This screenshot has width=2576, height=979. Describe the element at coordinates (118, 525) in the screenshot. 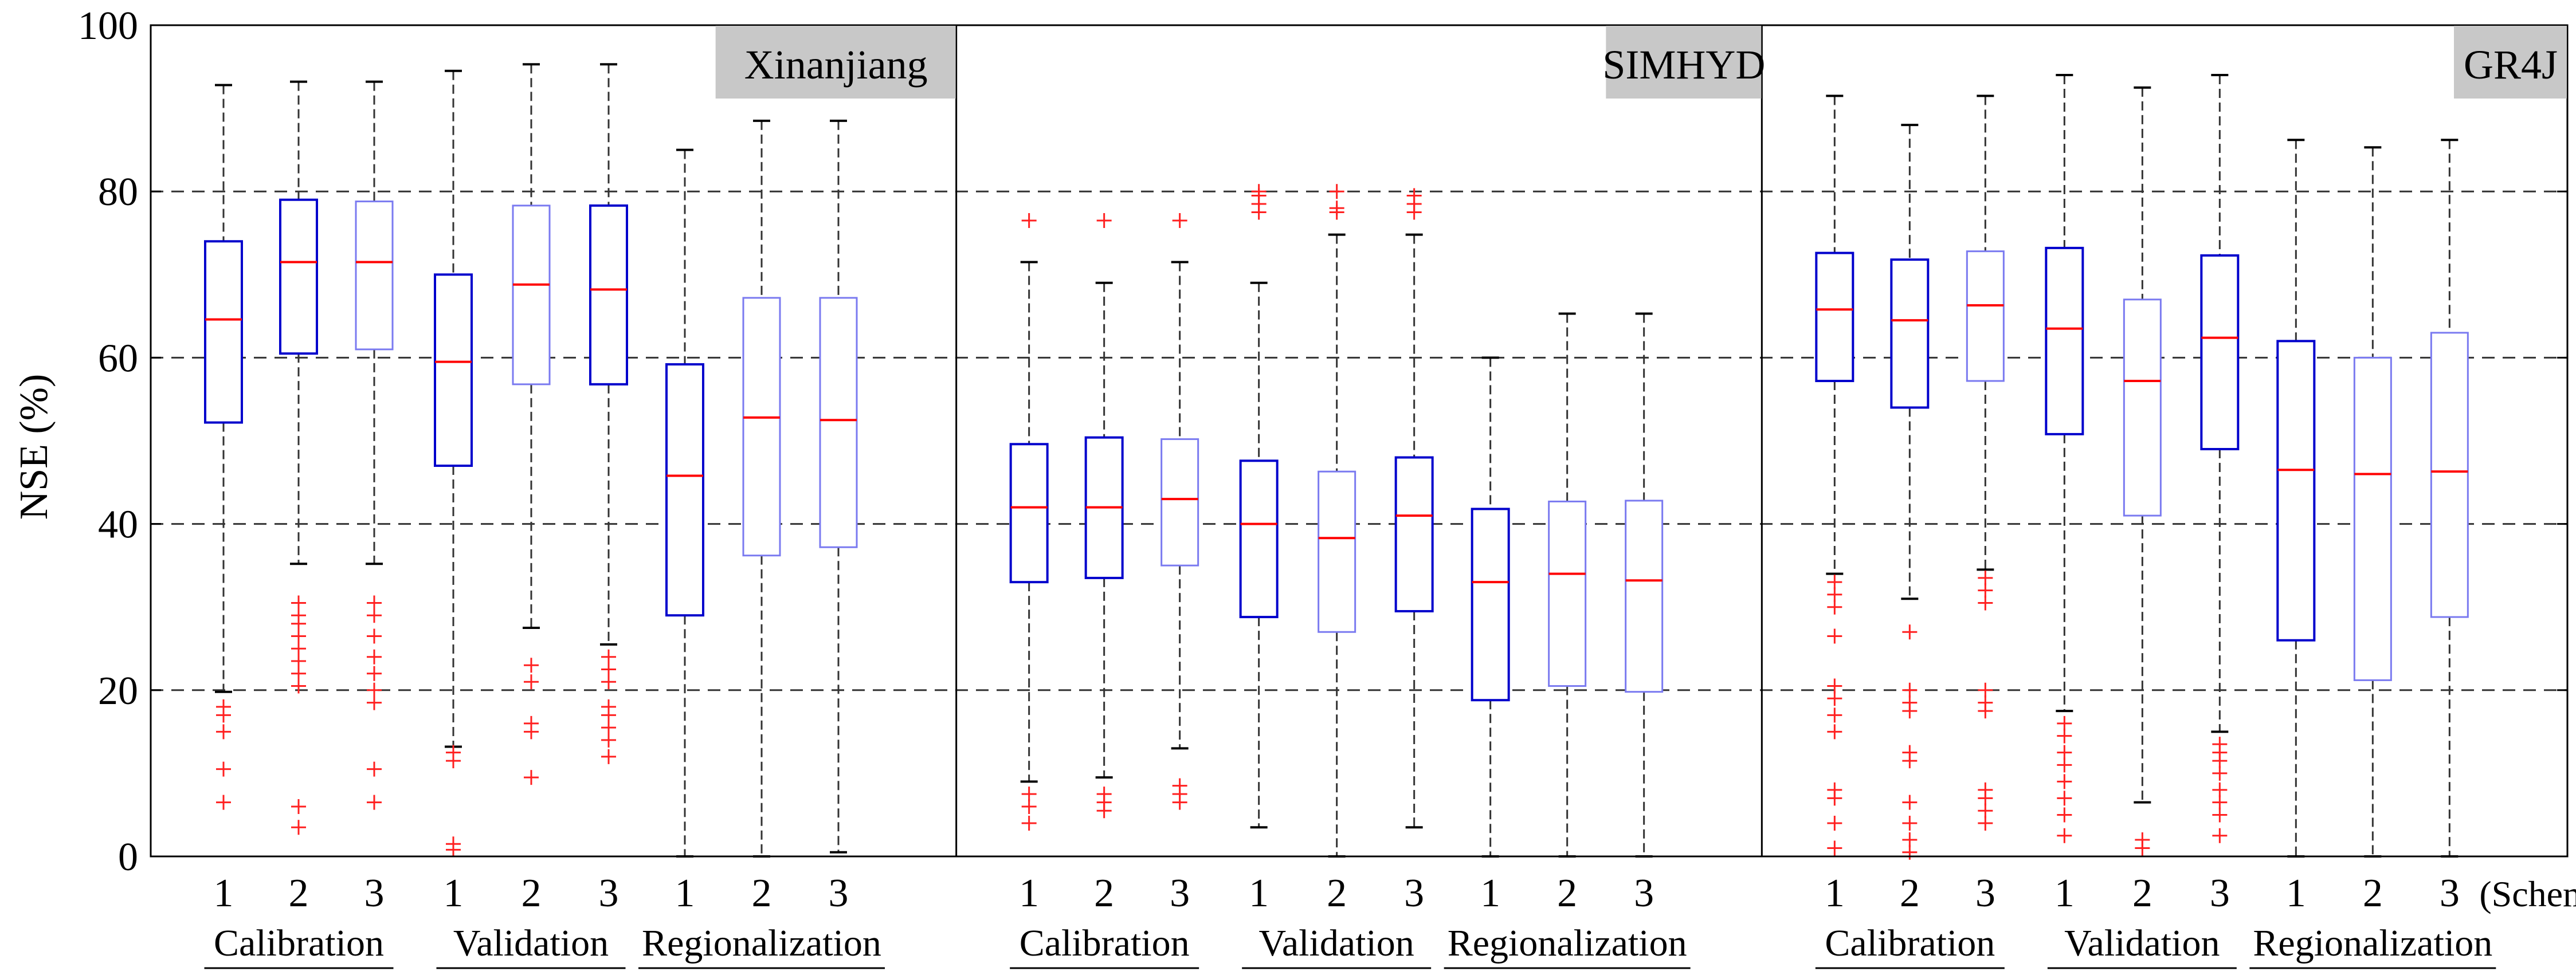

I see `y-tick-label: 40` at that location.